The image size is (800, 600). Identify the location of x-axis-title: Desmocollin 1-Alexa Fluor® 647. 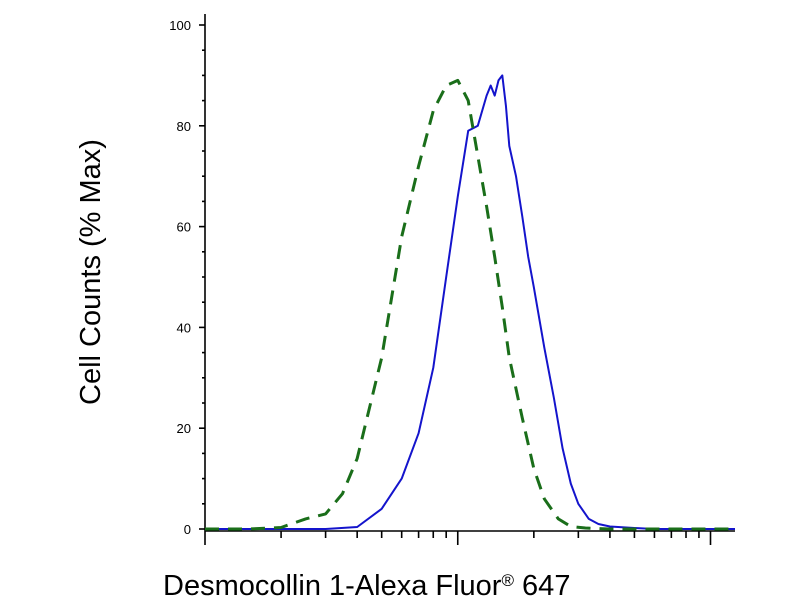
(366, 585).